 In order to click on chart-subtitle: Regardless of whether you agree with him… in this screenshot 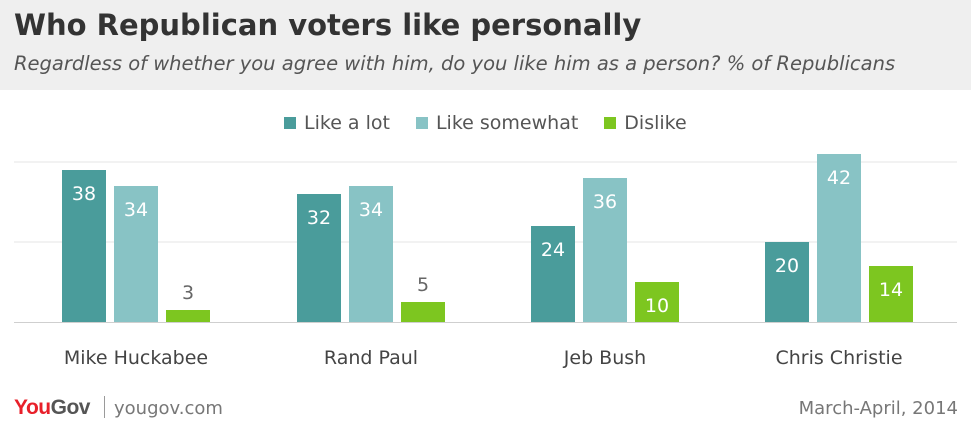, I will do `click(455, 63)`.